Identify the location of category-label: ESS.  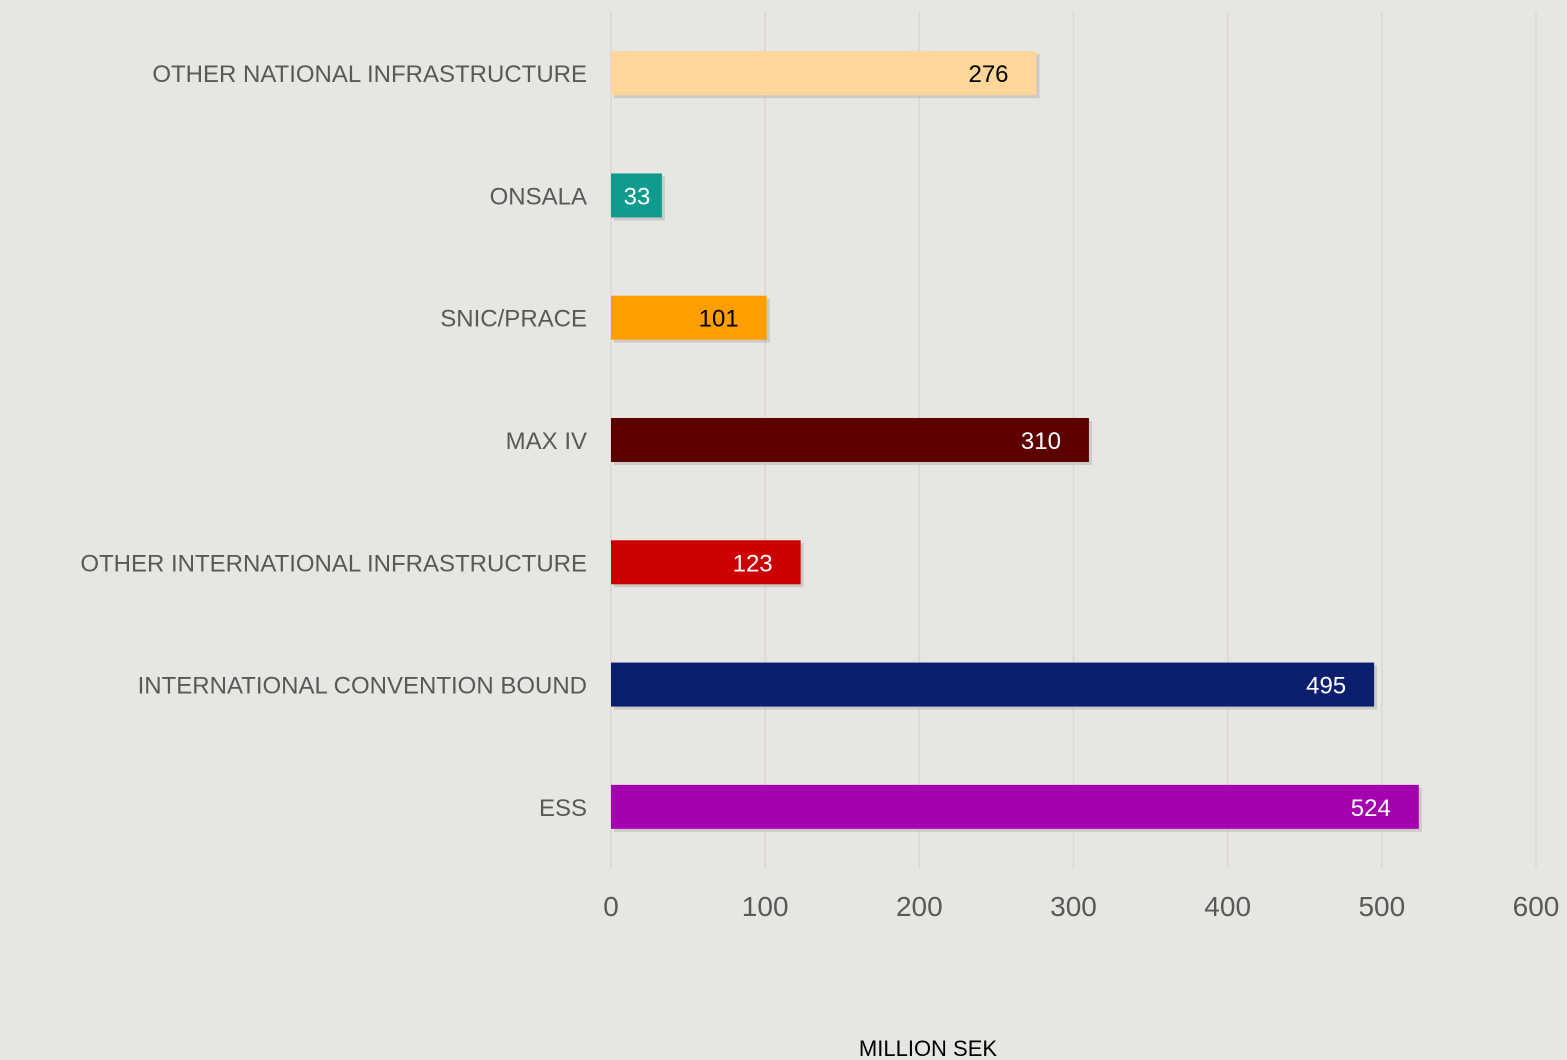
(563, 808).